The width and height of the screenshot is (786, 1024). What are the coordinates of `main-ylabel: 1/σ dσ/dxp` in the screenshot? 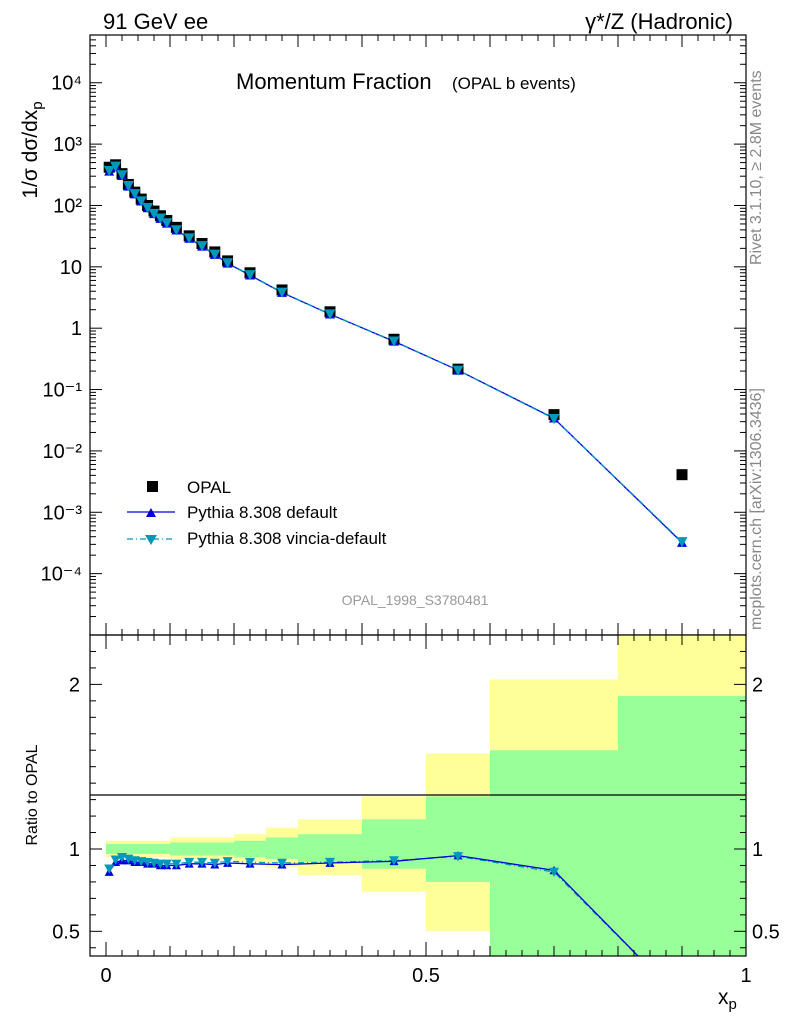 It's located at (32, 149).